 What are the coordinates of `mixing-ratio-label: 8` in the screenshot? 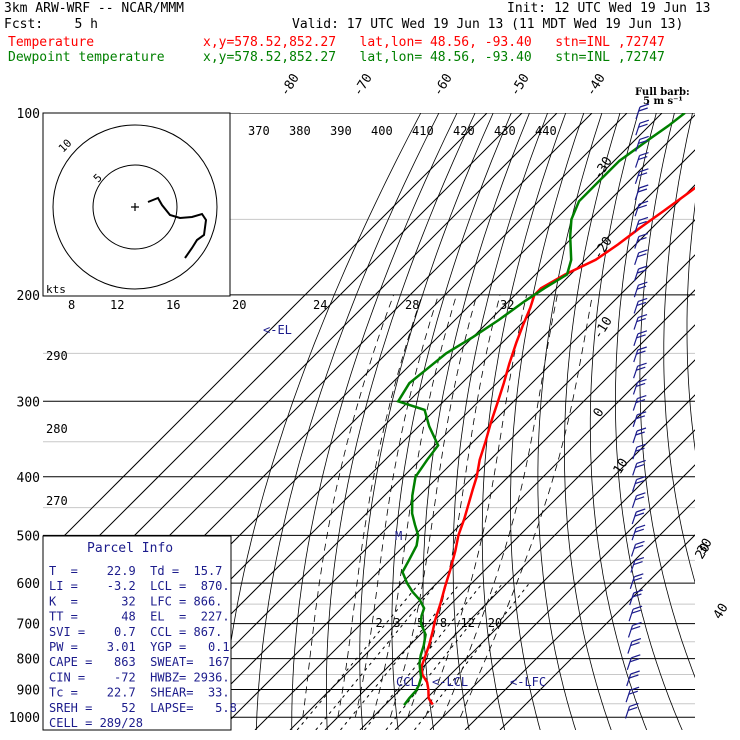 It's located at (443, 623).